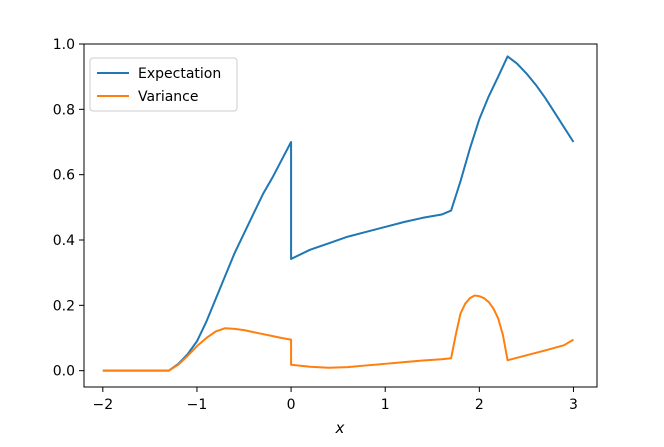  I want to click on x-tick-label: −2, so click(103, 405).